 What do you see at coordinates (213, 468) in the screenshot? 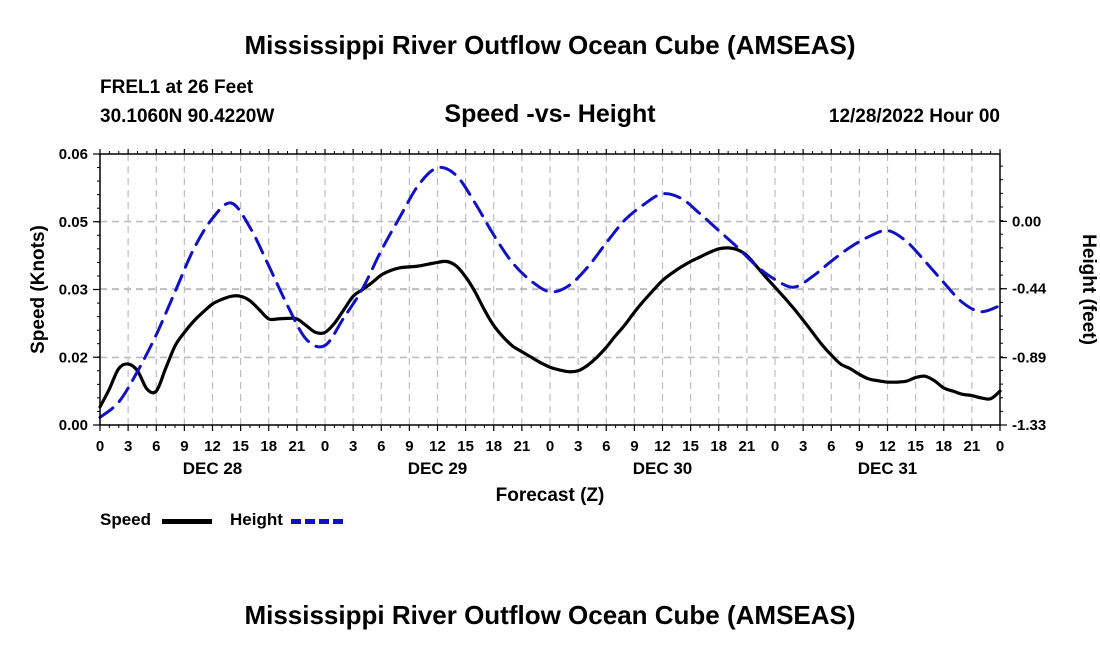
I see `day-label: DEC 28` at bounding box center [213, 468].